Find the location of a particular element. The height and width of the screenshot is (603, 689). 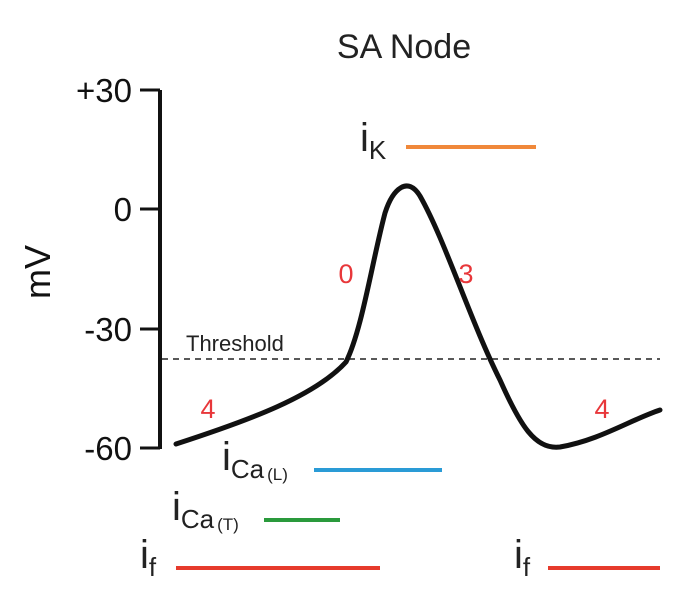

phase-label-3: 3 is located at coordinates (465, 274).